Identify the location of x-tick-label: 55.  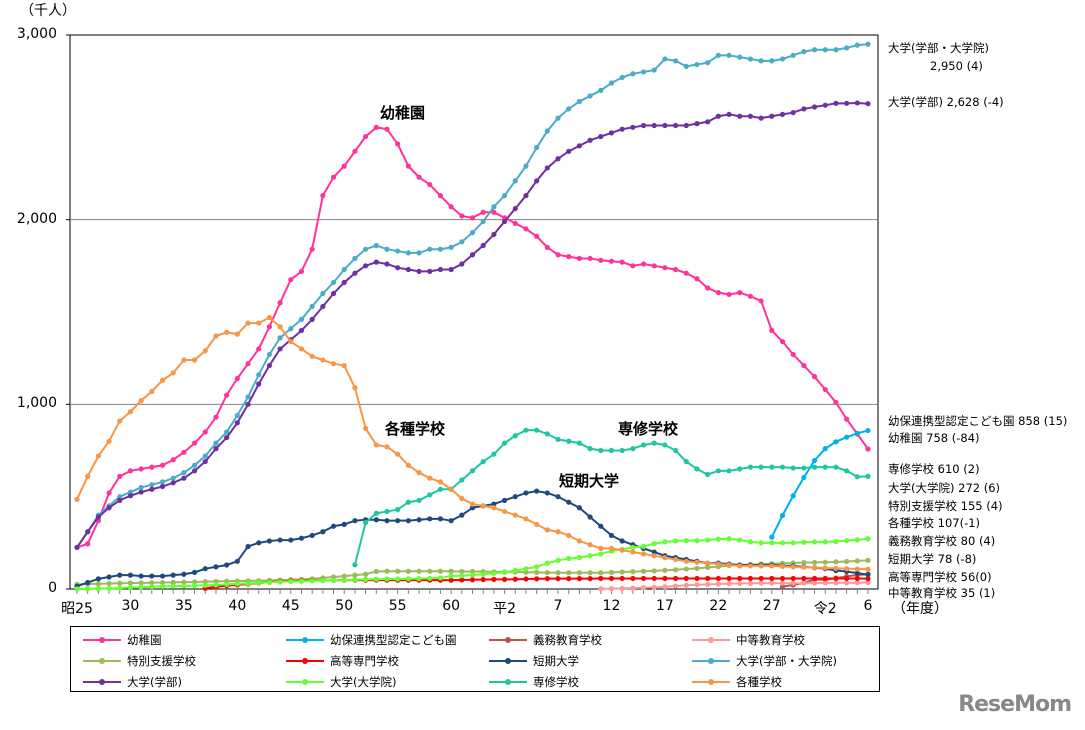
(397, 606).